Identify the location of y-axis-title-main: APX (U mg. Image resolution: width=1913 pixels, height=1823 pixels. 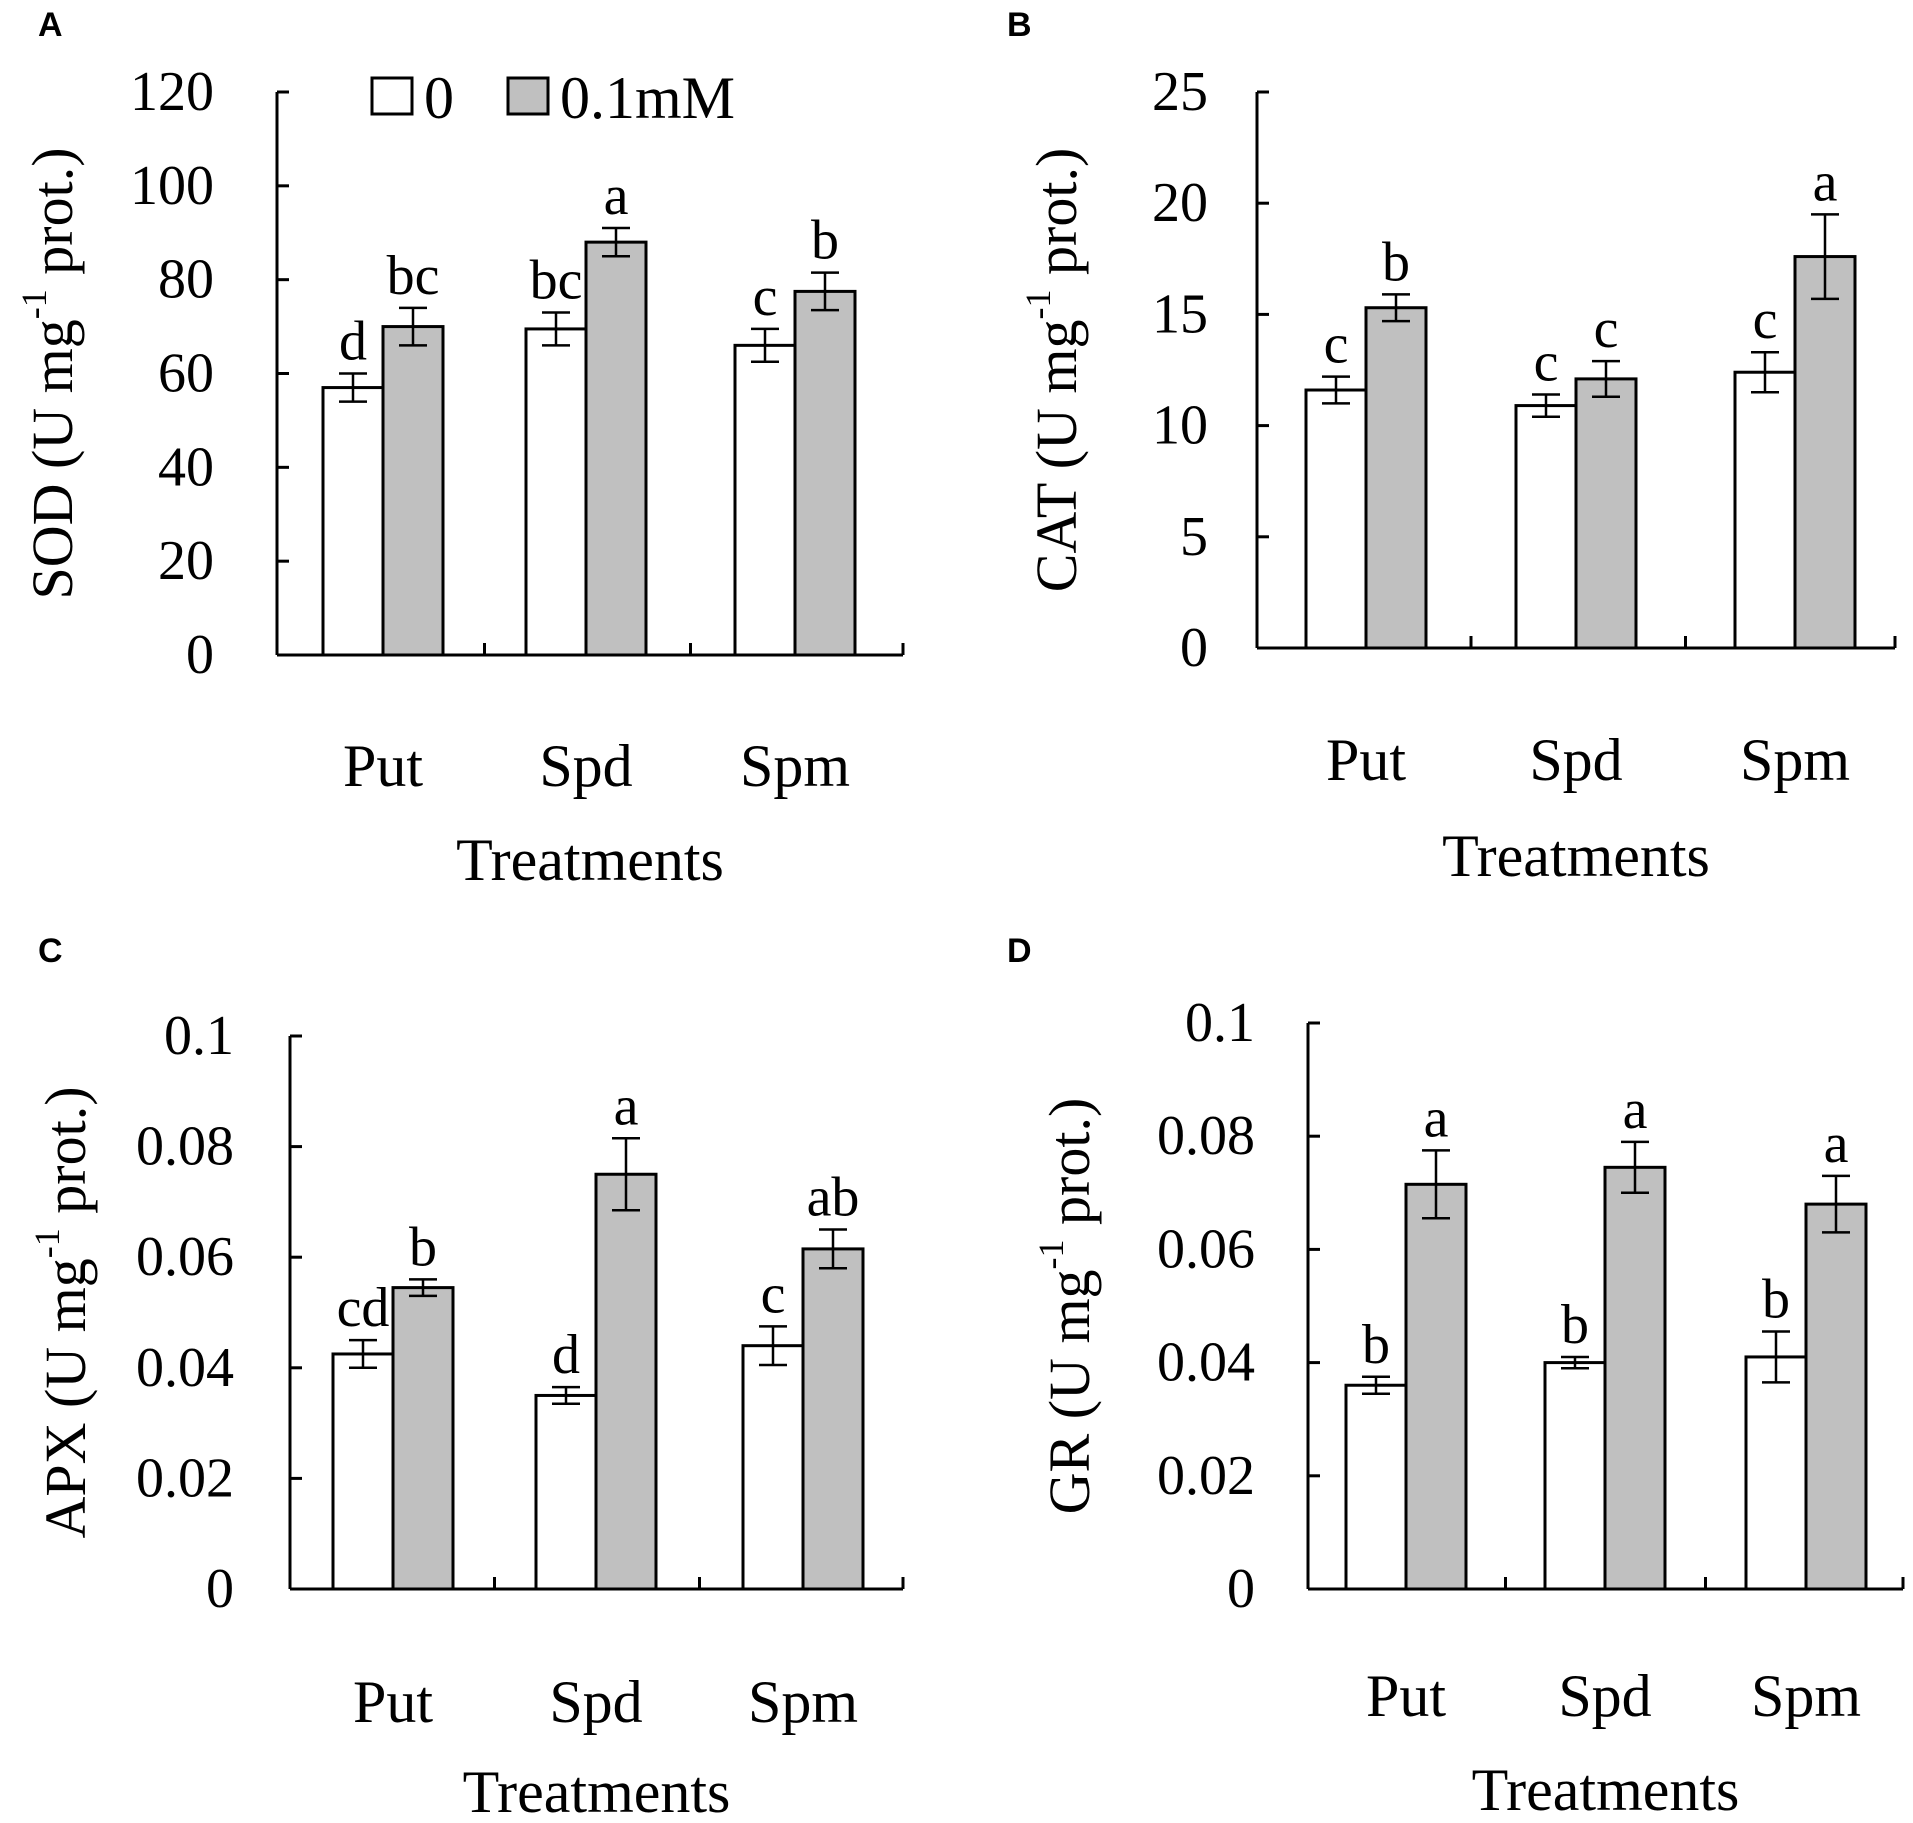
(65, 1398).